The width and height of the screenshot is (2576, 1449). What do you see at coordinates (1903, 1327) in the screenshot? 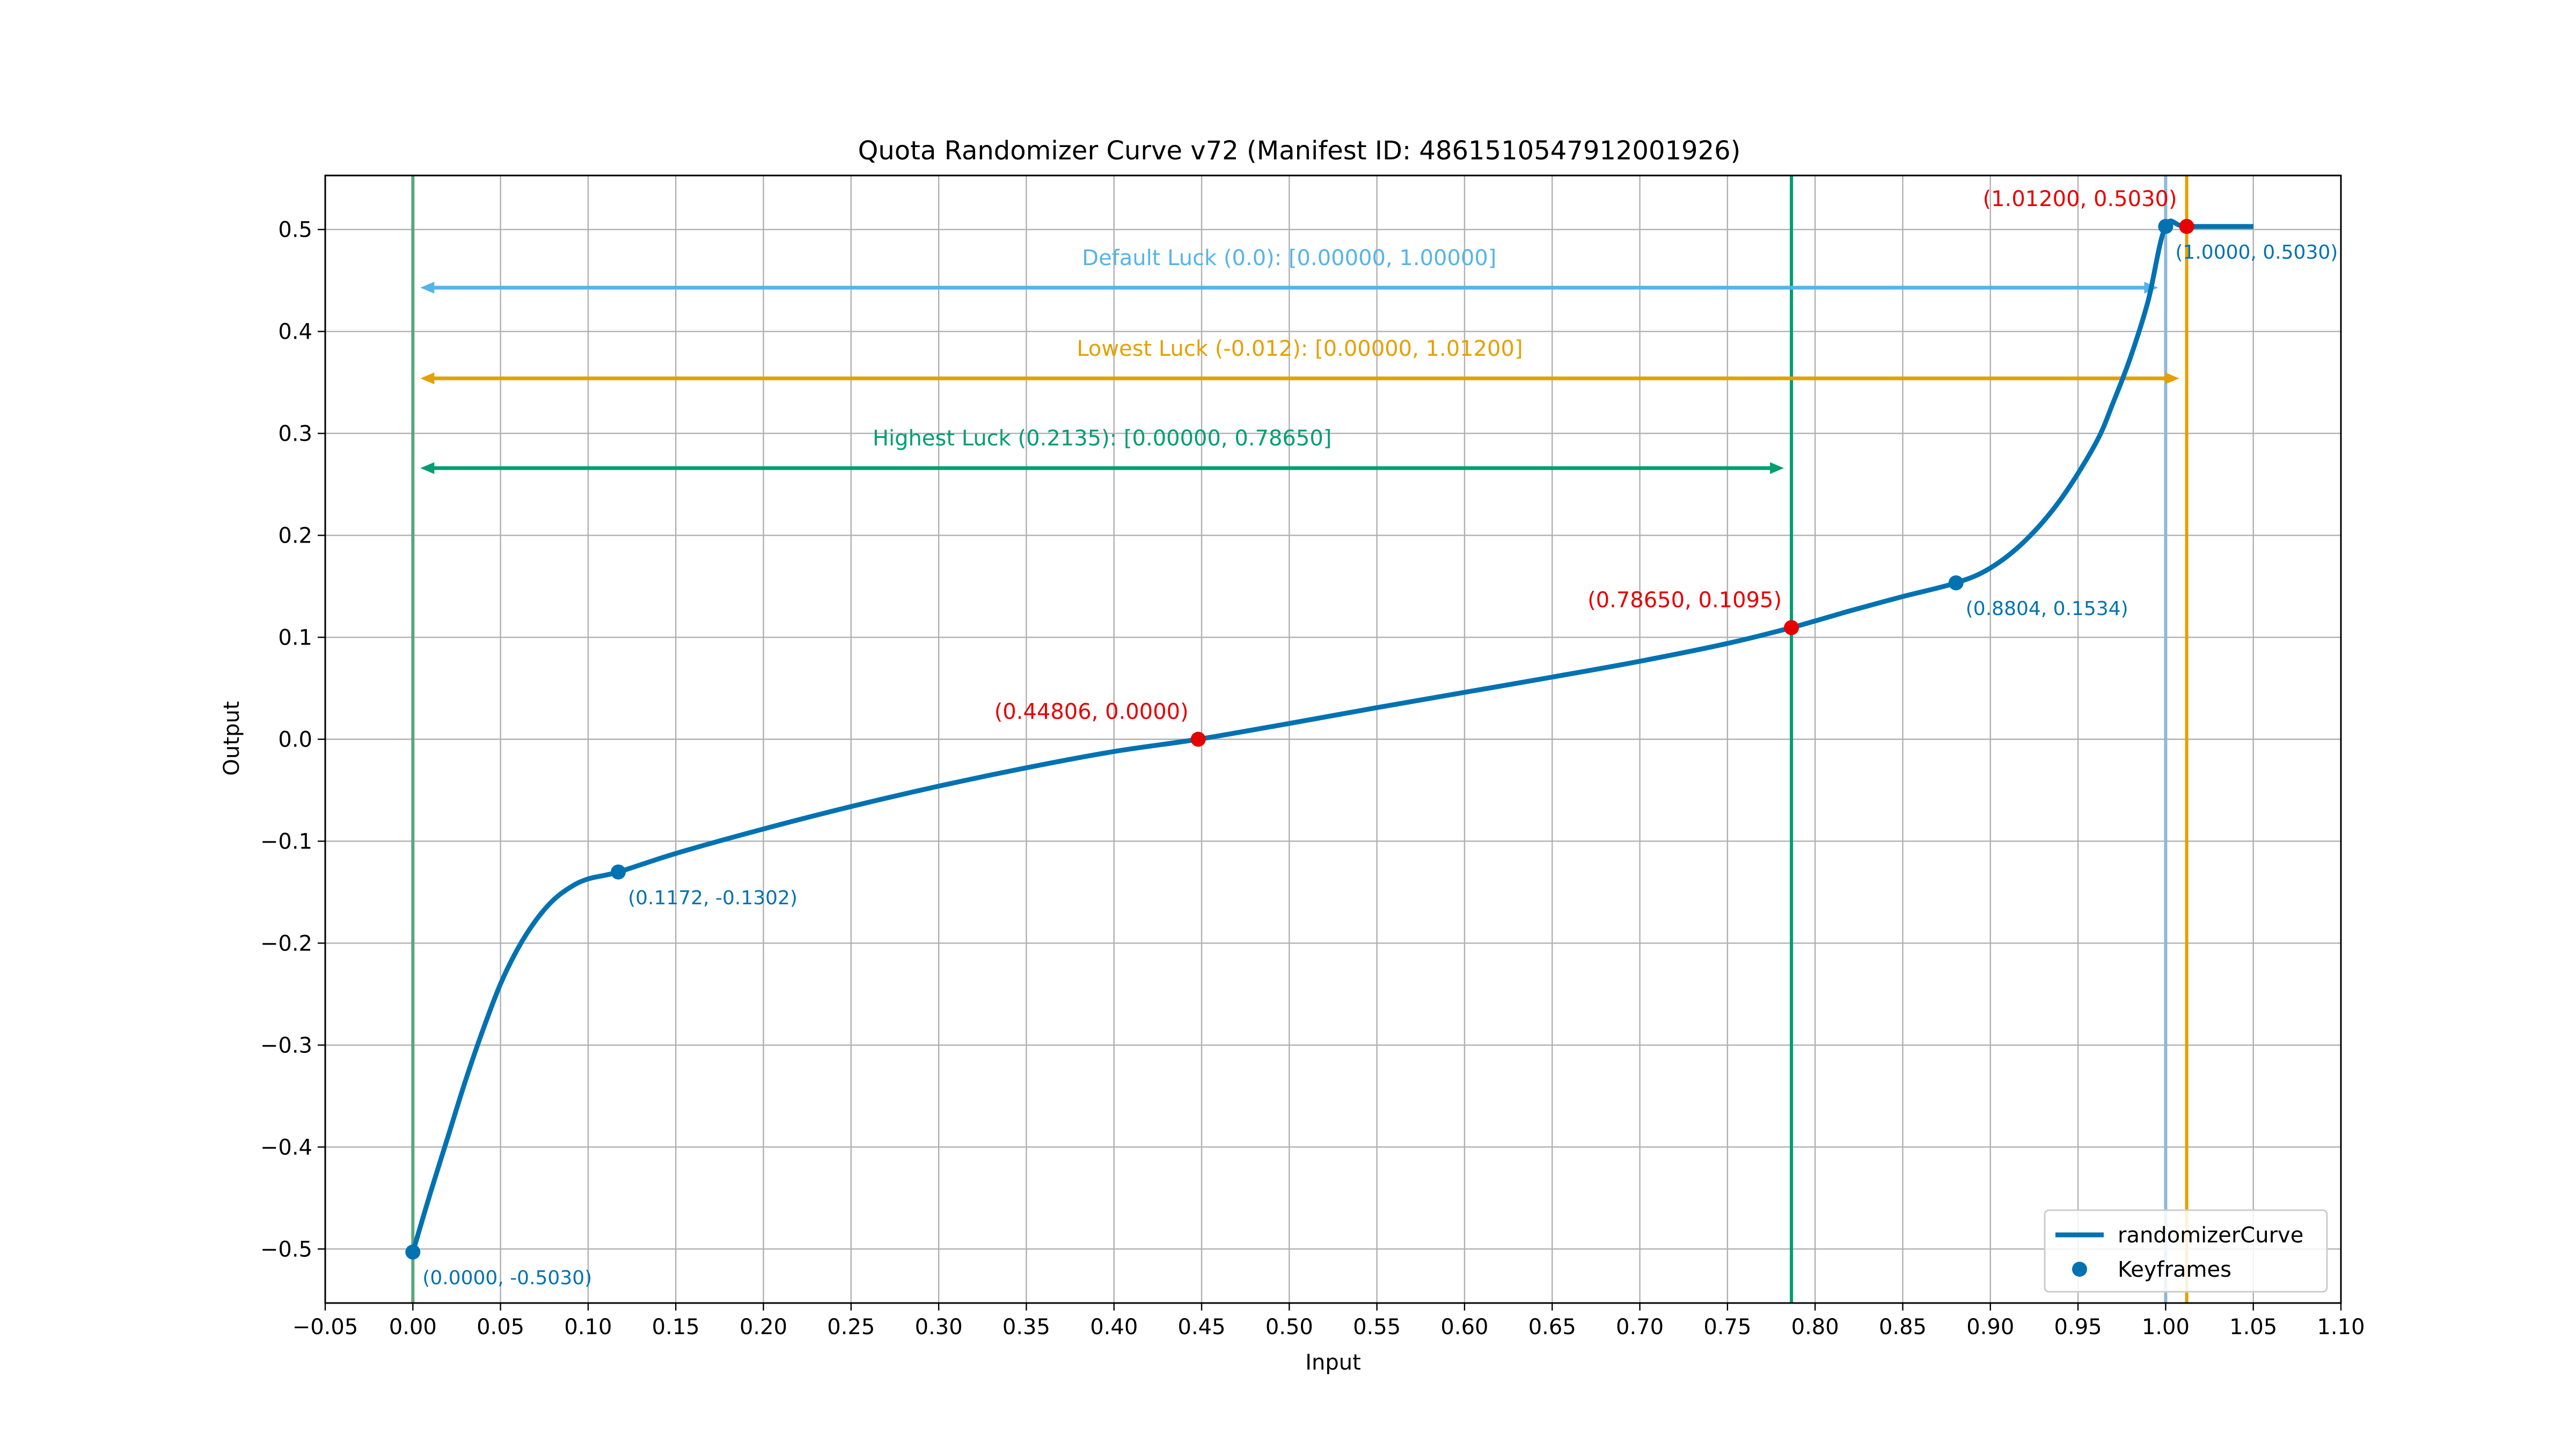
I see `x-tick-label: 0.85` at bounding box center [1903, 1327].